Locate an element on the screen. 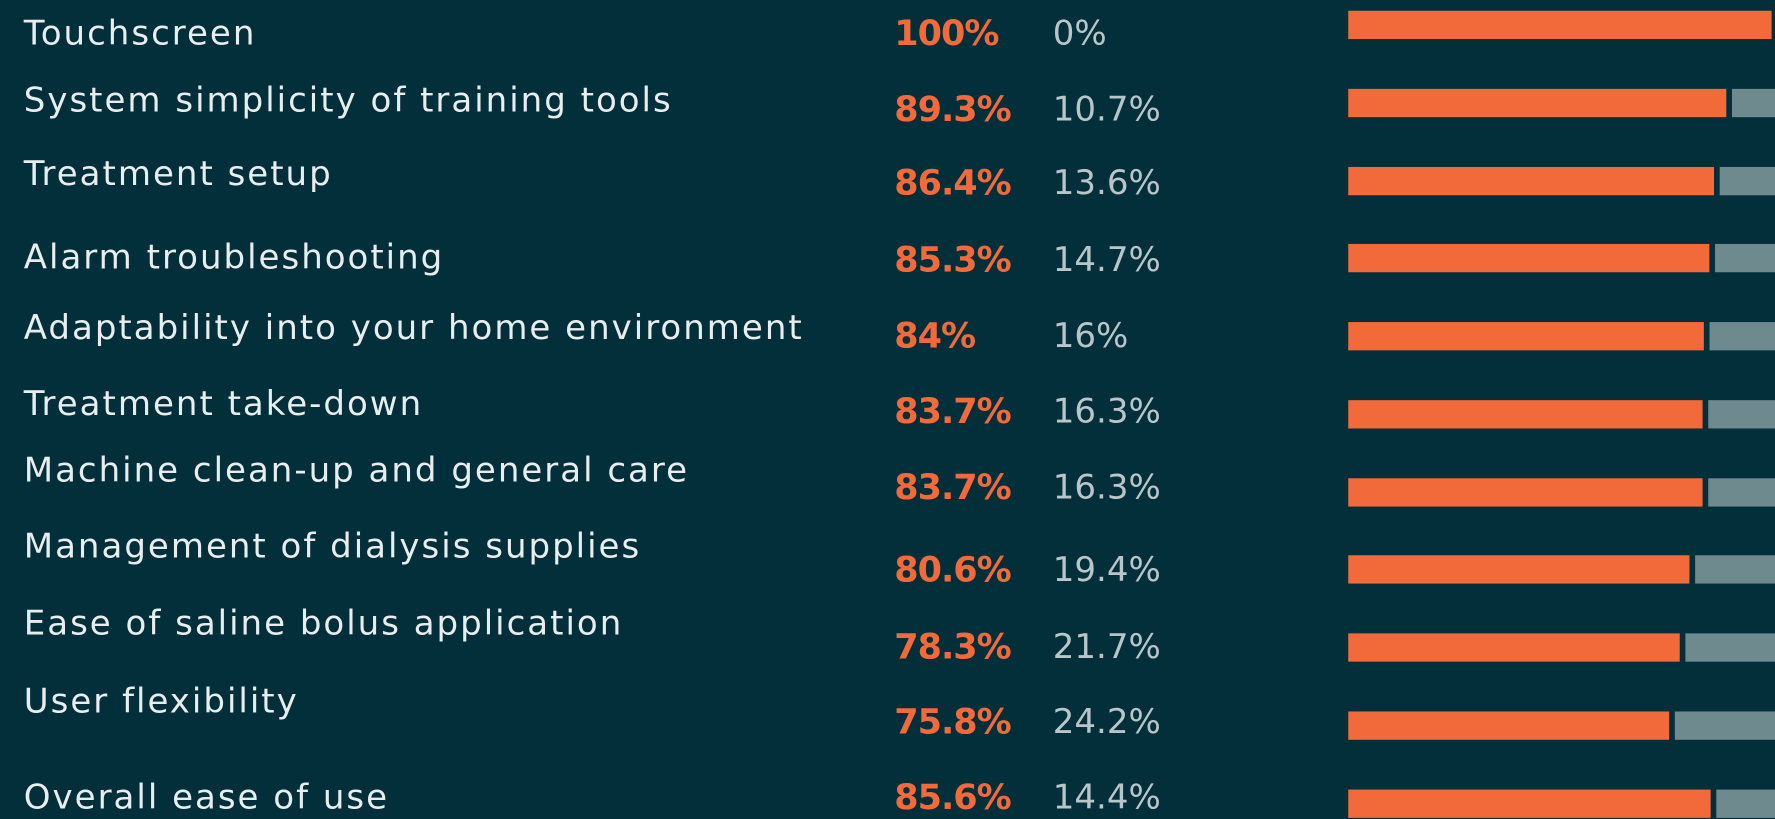  value-label: 84% is located at coordinates (934, 336).